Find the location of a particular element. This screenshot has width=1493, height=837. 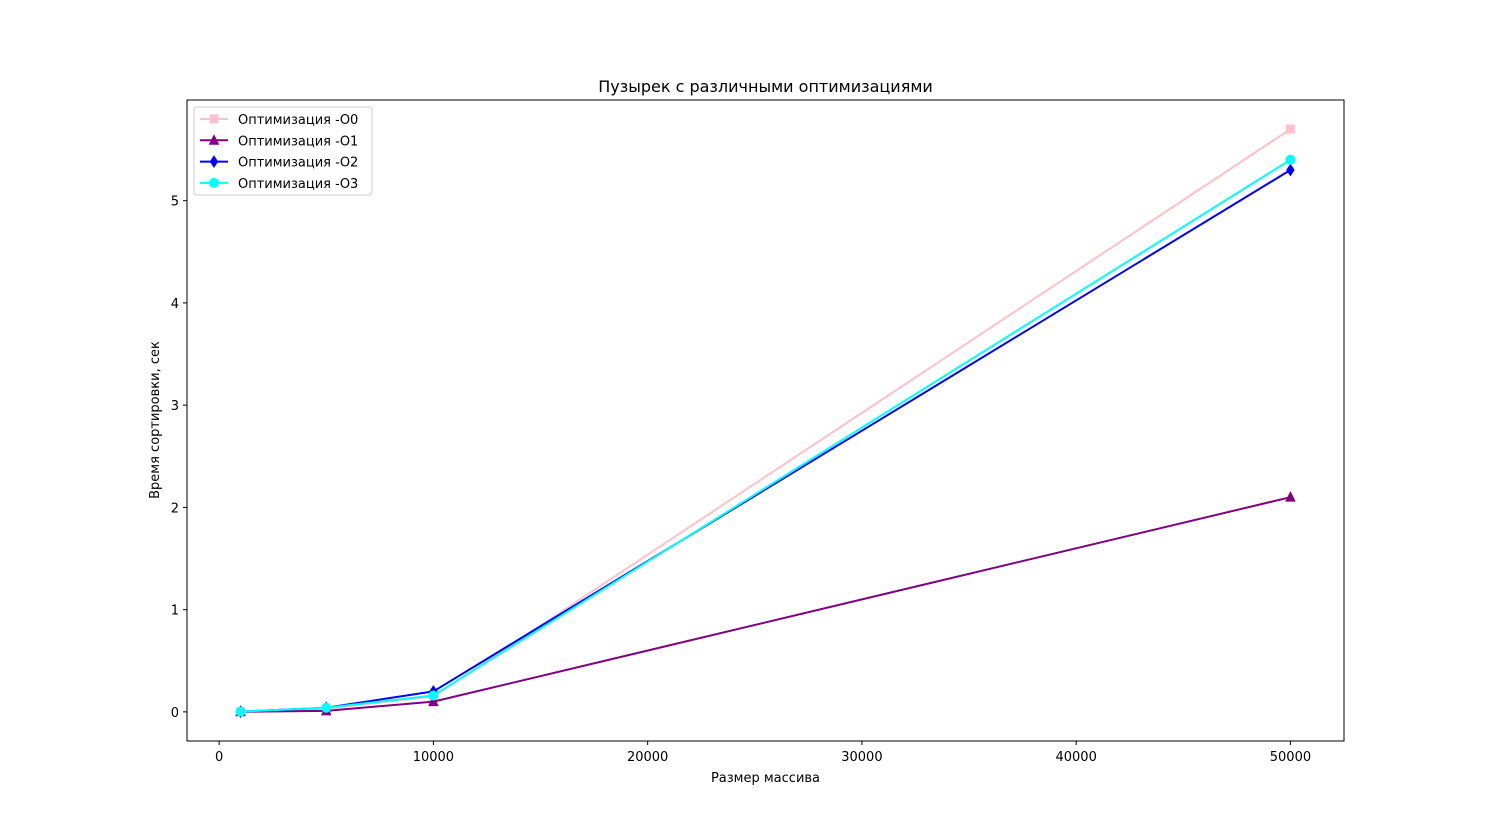

legend-label: Оптимизация -O3 is located at coordinates (298, 184).